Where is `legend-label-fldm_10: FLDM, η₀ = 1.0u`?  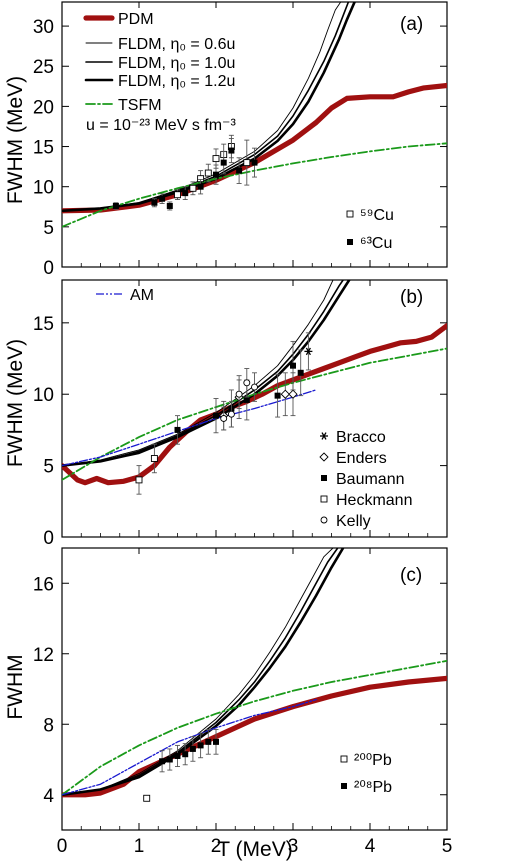
legend-label-fldm_10: FLDM, η₀ = 1.0u is located at coordinates (176, 63).